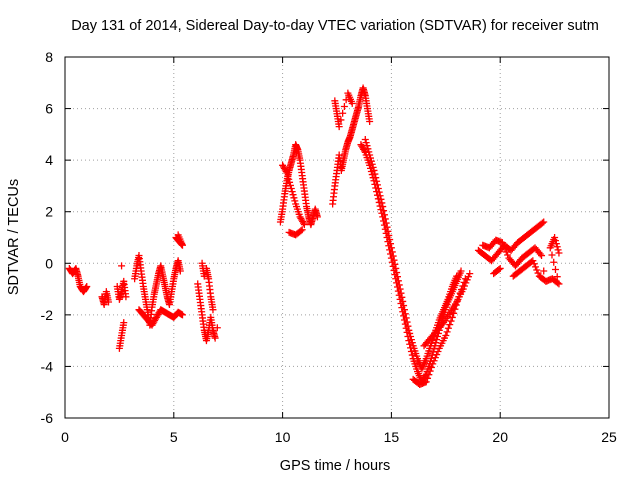 The width and height of the screenshot is (640, 480). Describe the element at coordinates (14, 237) in the screenshot. I see `y-axis-label: SDTVAR / TECUs` at that location.